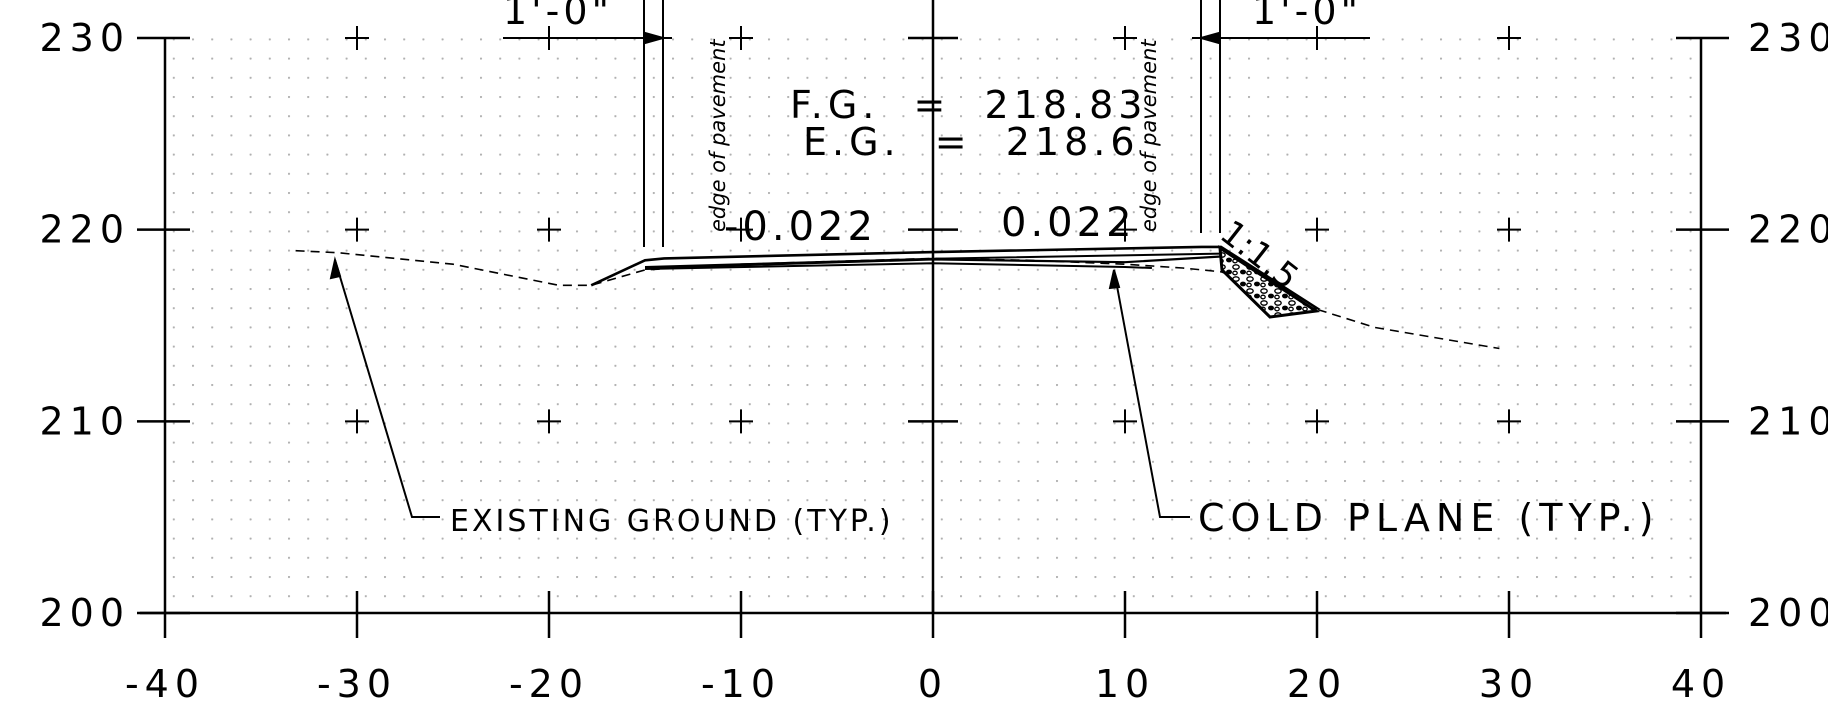  Describe the element at coordinates (1149, 135) in the screenshot. I see `edge-of-pavement-label-right: edge of pavement` at that location.